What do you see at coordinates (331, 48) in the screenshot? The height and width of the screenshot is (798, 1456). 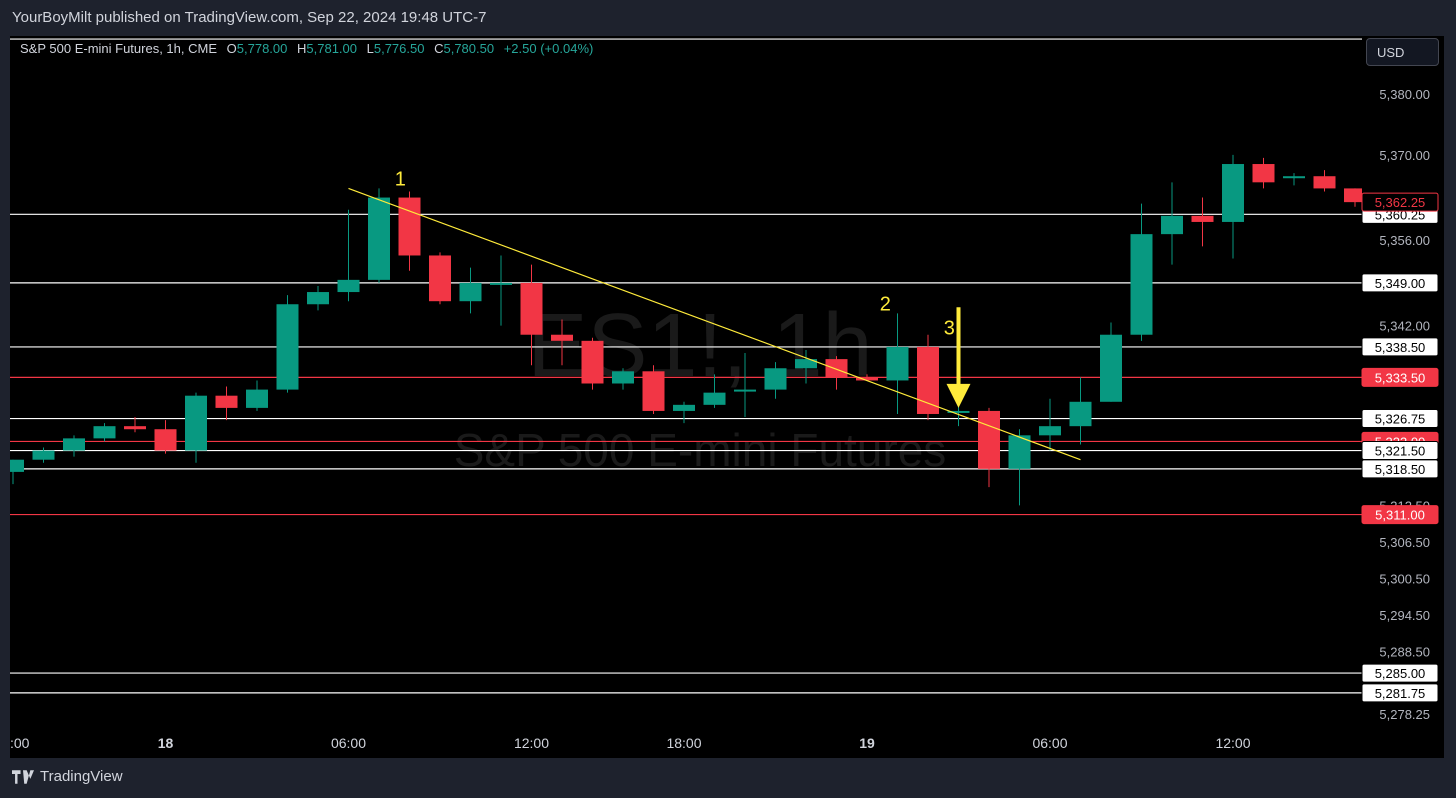 I see `high-value: 5,781.00` at bounding box center [331, 48].